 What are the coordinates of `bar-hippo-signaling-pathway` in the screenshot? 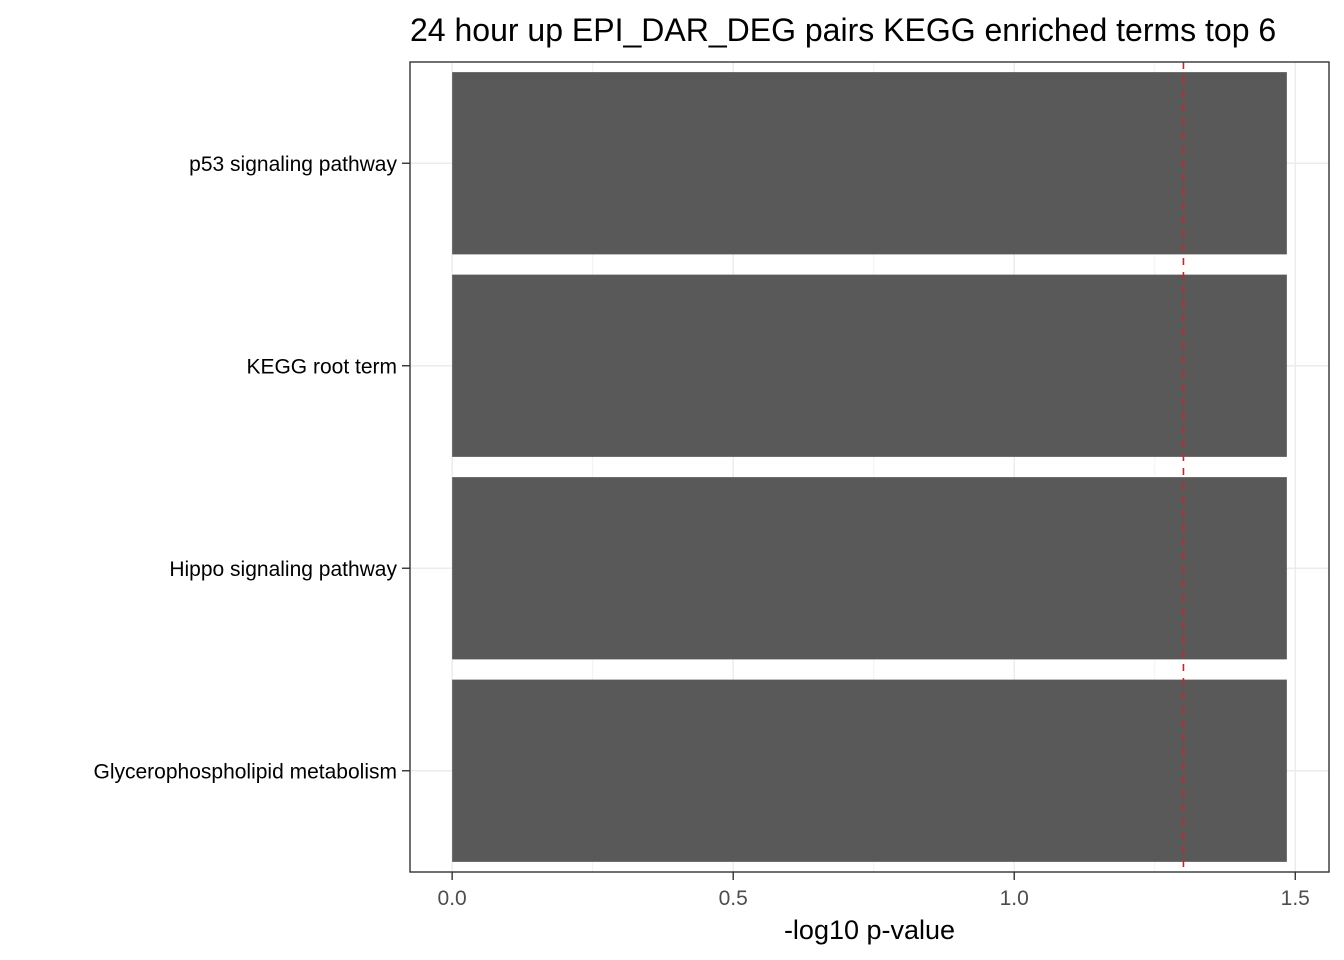 It's located at (869, 568).